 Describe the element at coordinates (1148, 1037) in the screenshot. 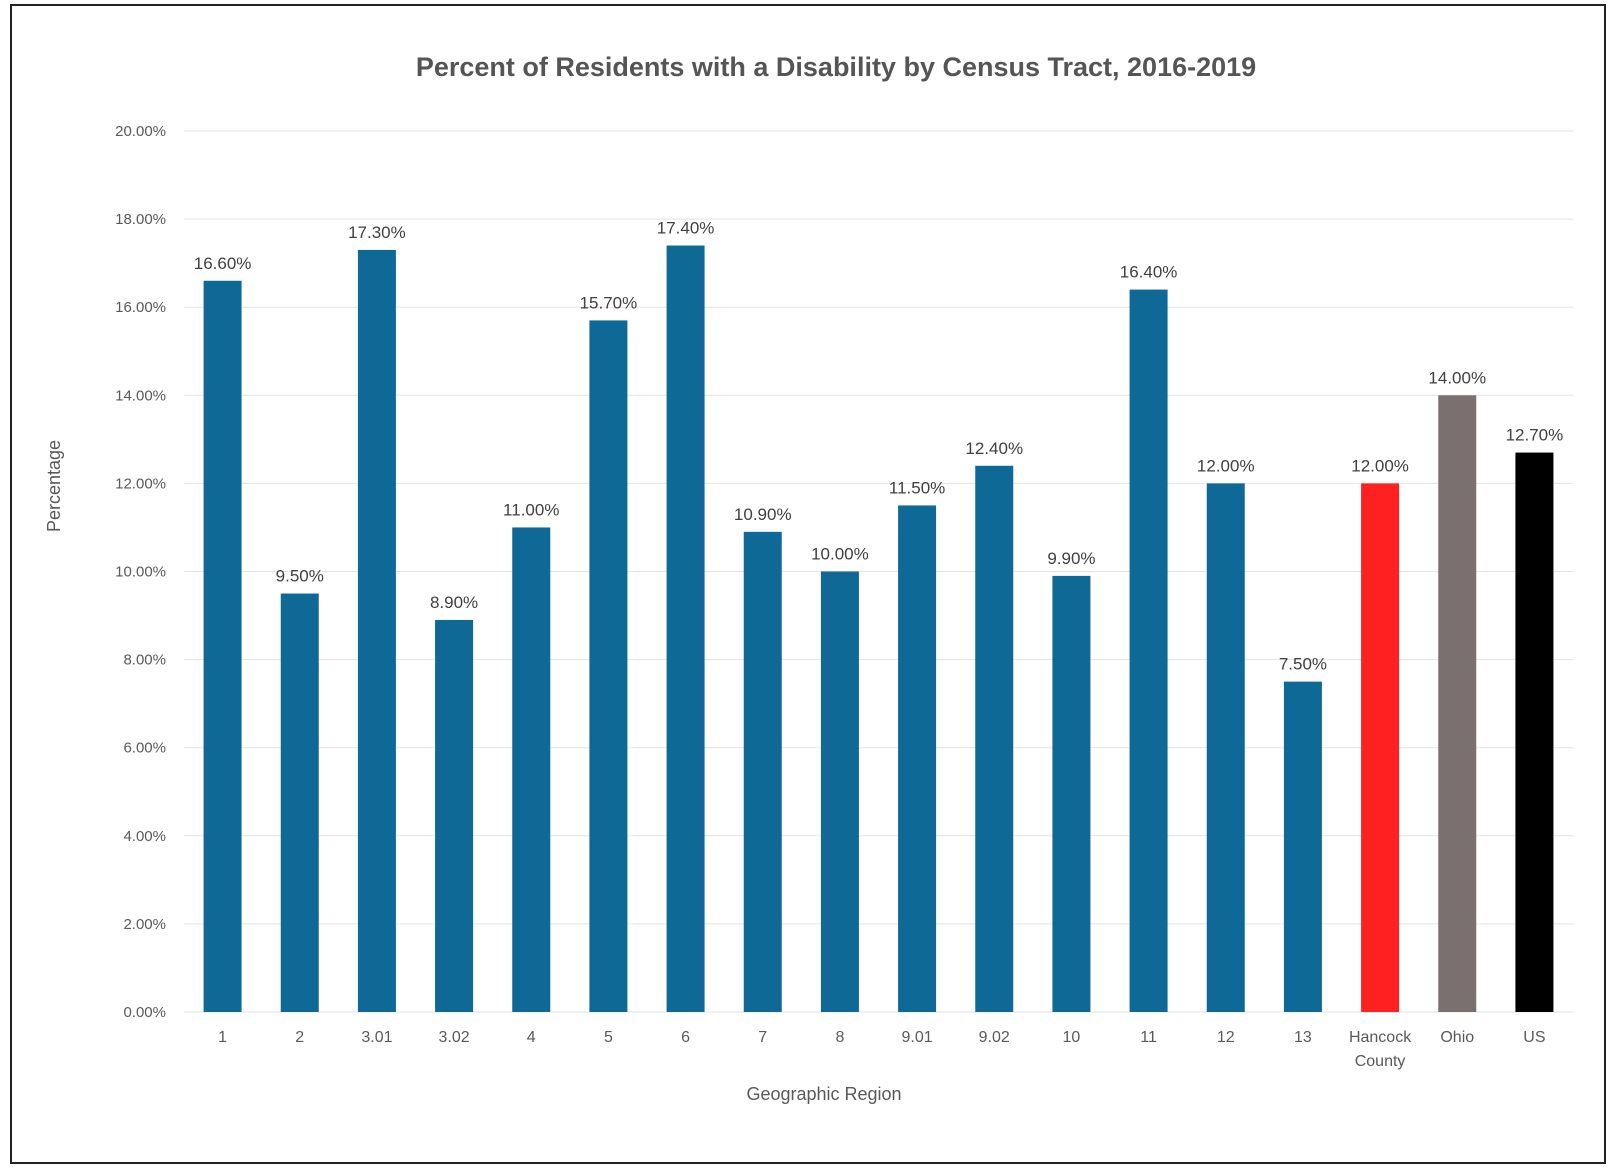

I see `x-tick-label: 11` at that location.